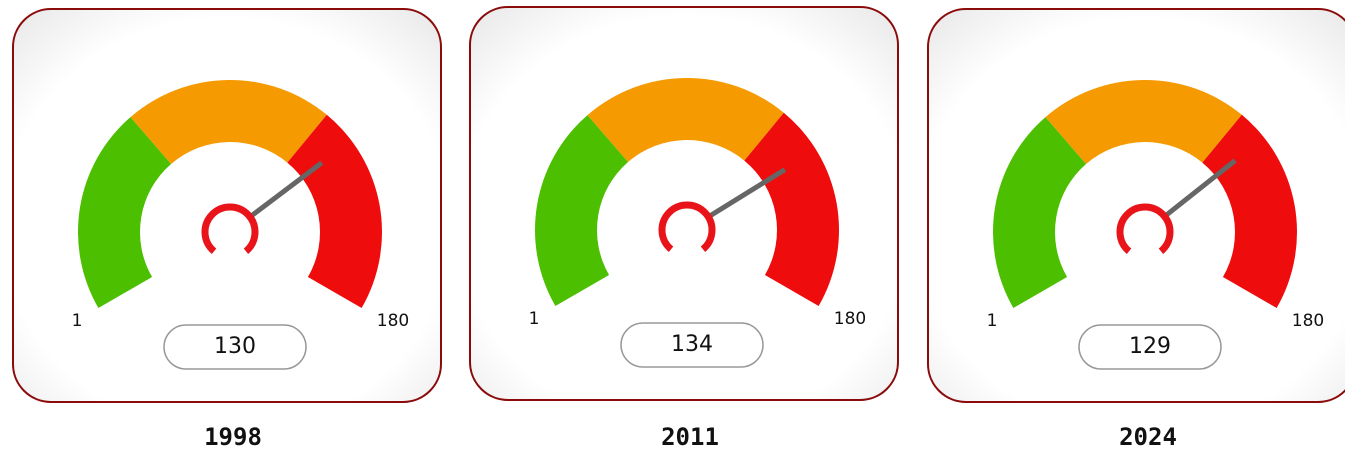  I want to click on value-label: 129, so click(1150, 346).